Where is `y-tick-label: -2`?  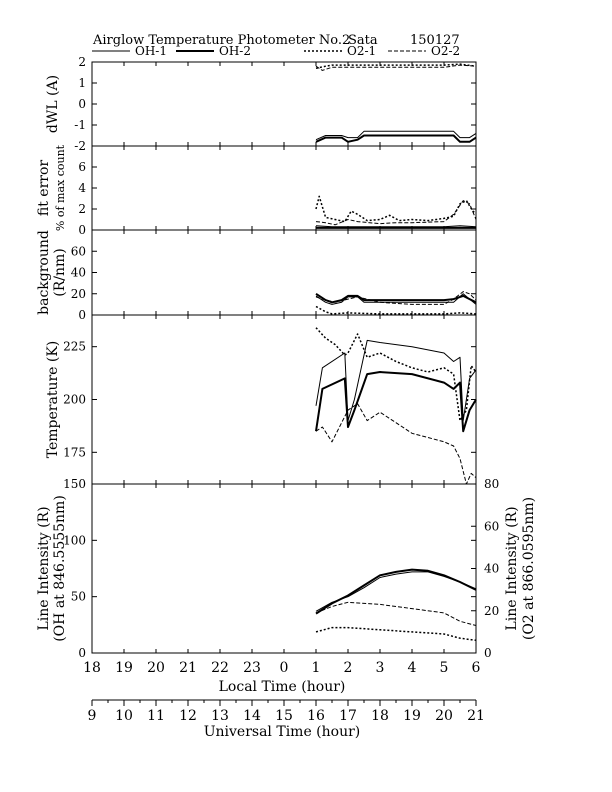
y-tick-label: -2 is located at coordinates (80, 146).